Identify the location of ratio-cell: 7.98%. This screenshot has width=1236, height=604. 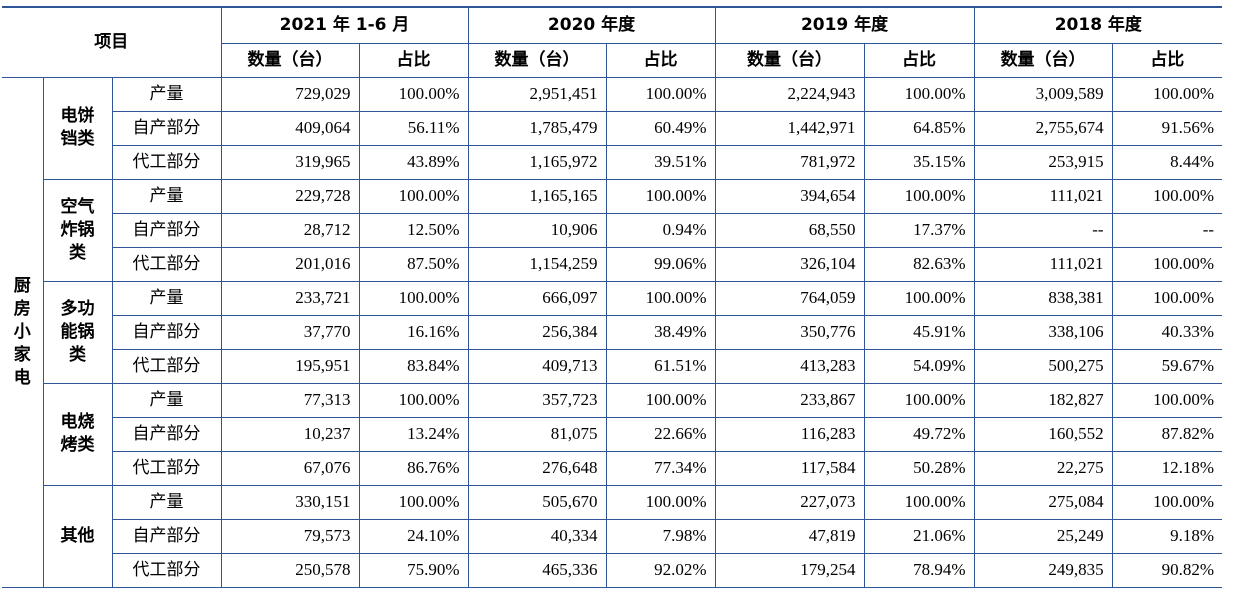
(660, 536).